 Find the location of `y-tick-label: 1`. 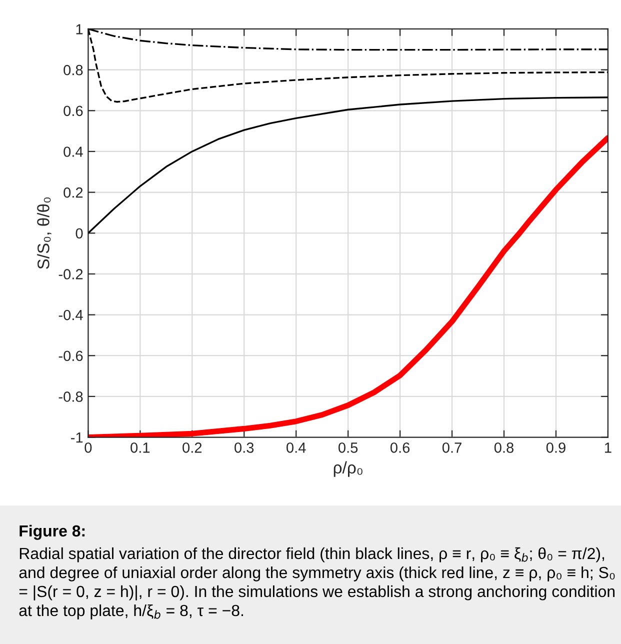

y-tick-label: 1 is located at coordinates (79, 29).